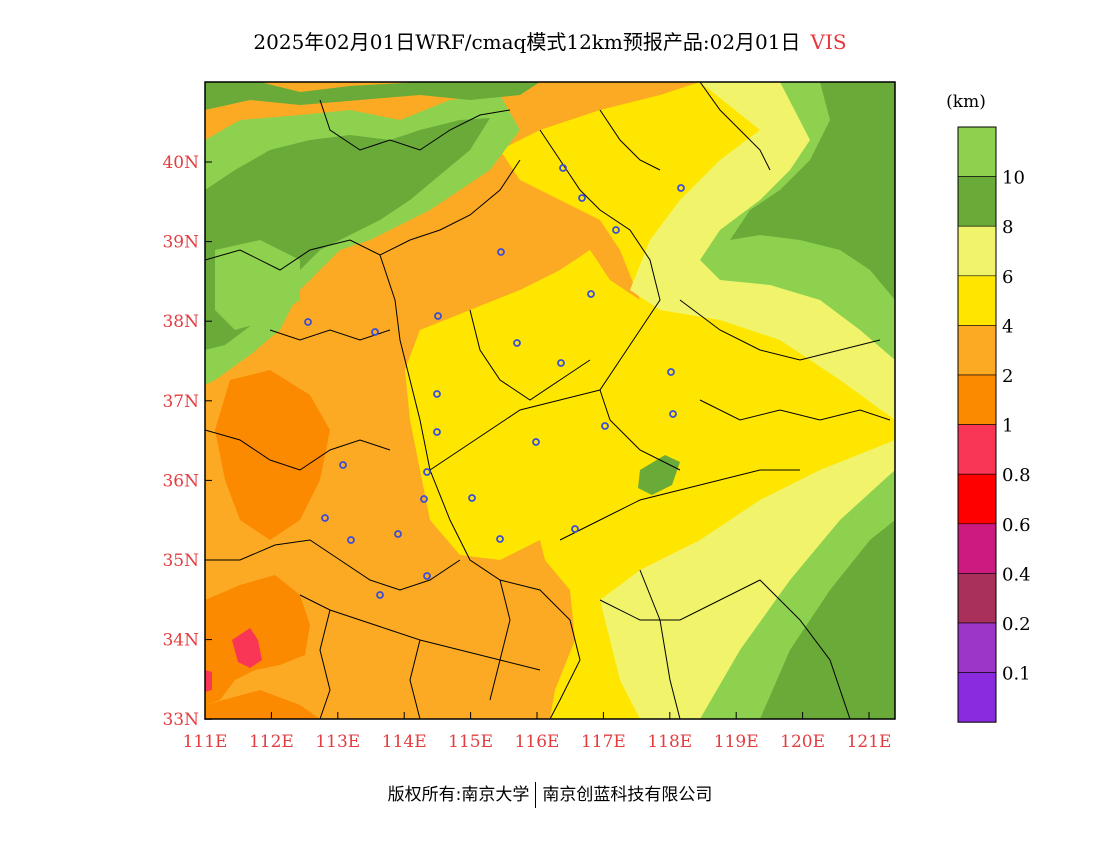  Describe the element at coordinates (1016, 525) in the screenshot. I see `colorbar-label: 0.6` at that location.